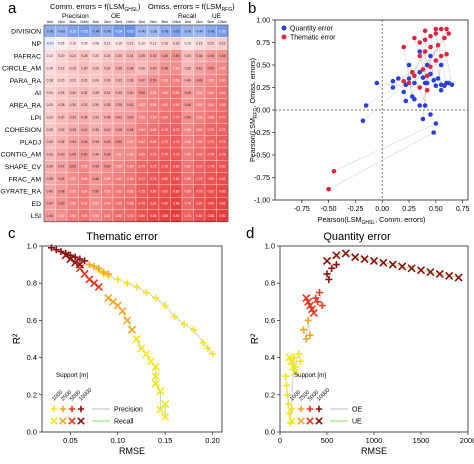  What do you see at coordinates (222, 44) in the screenshot?
I see `heatmap-cell-value: 0.22` at bounding box center [222, 44].